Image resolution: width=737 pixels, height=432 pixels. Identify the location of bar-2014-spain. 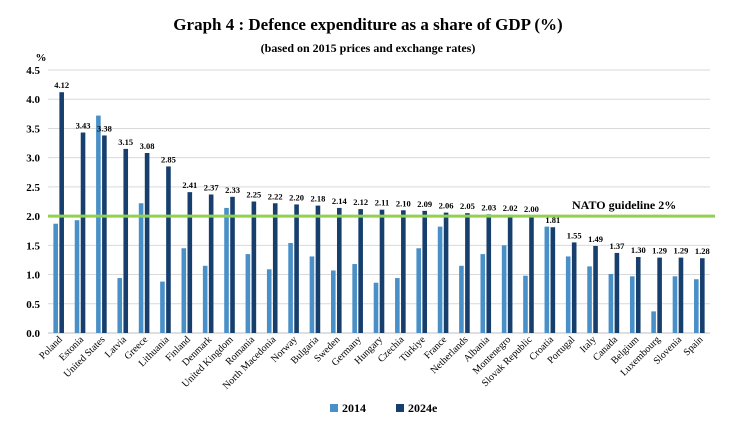
(696, 306).